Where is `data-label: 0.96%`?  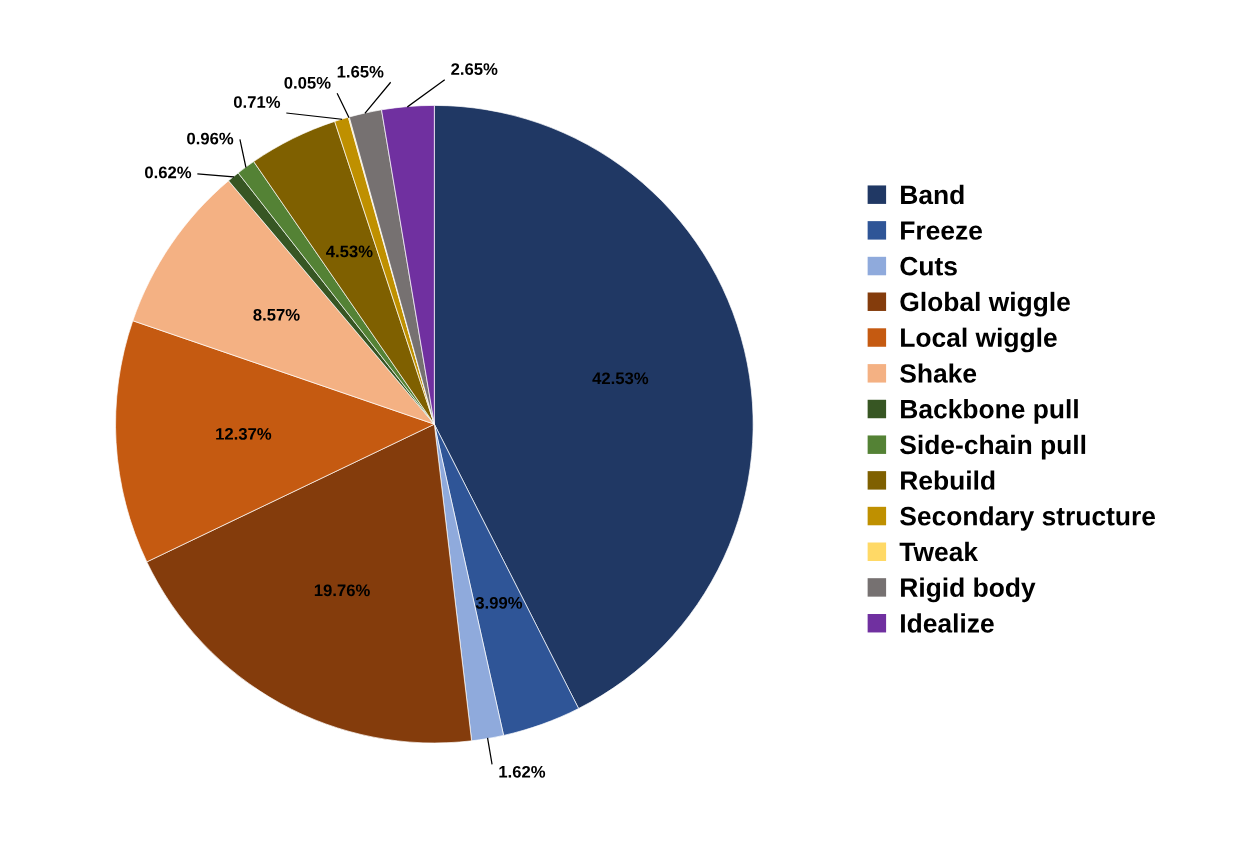 data-label: 0.96% is located at coordinates (210, 138).